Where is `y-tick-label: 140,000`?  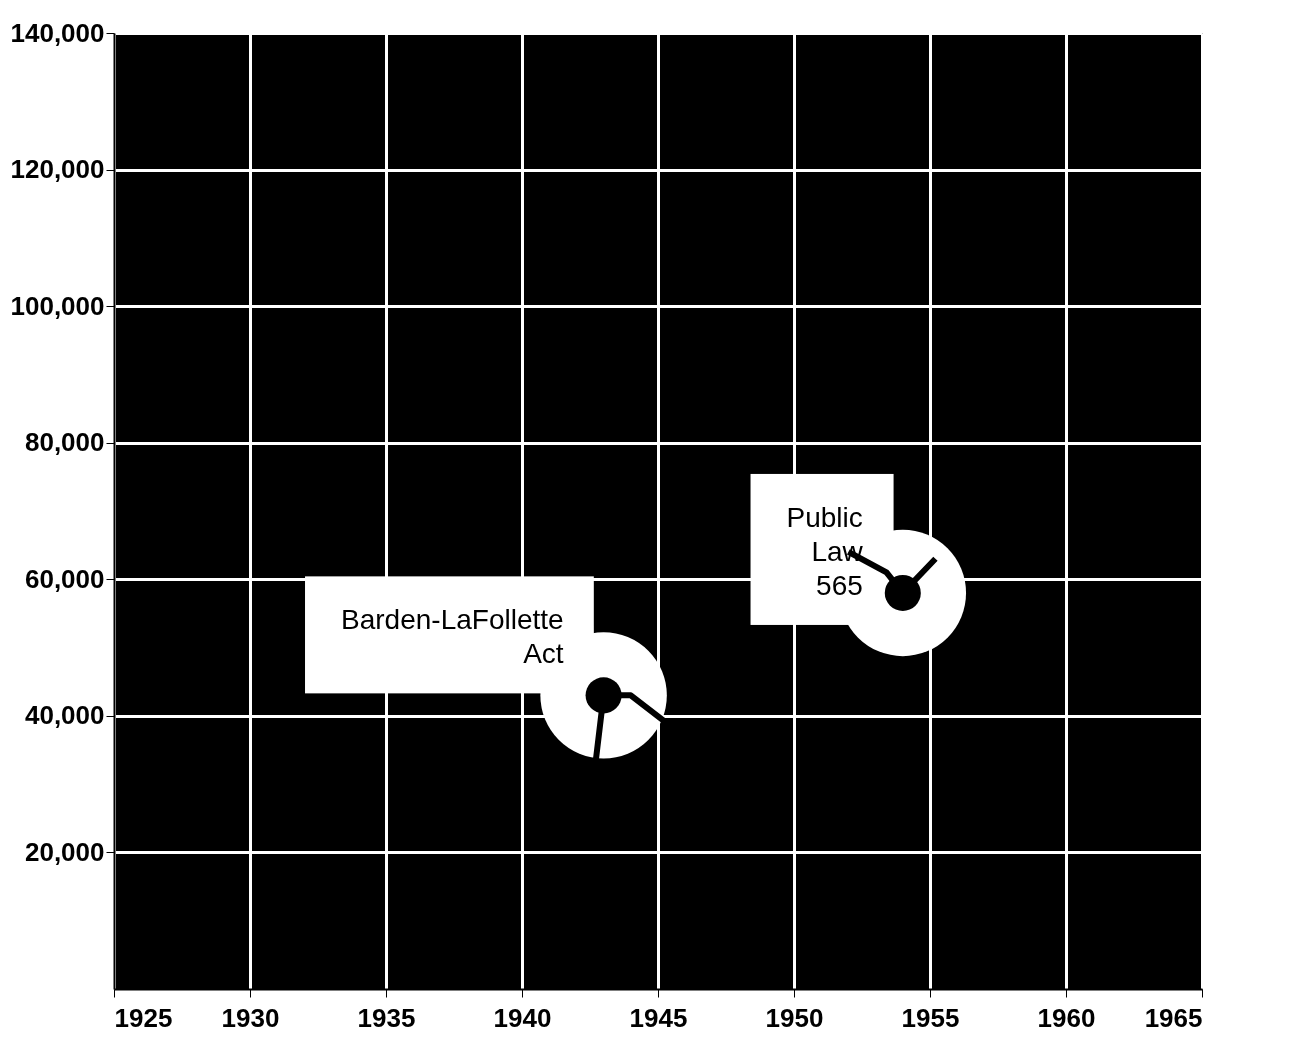 y-tick-label: 140,000 is located at coordinates (57, 32).